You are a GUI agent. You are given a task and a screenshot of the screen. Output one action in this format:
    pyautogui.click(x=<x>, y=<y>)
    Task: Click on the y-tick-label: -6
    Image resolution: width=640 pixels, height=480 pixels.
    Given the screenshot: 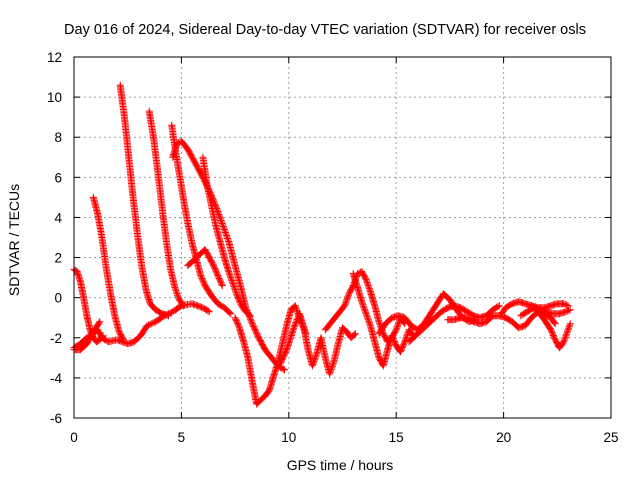 What is the action you would take?
    pyautogui.click(x=56, y=418)
    